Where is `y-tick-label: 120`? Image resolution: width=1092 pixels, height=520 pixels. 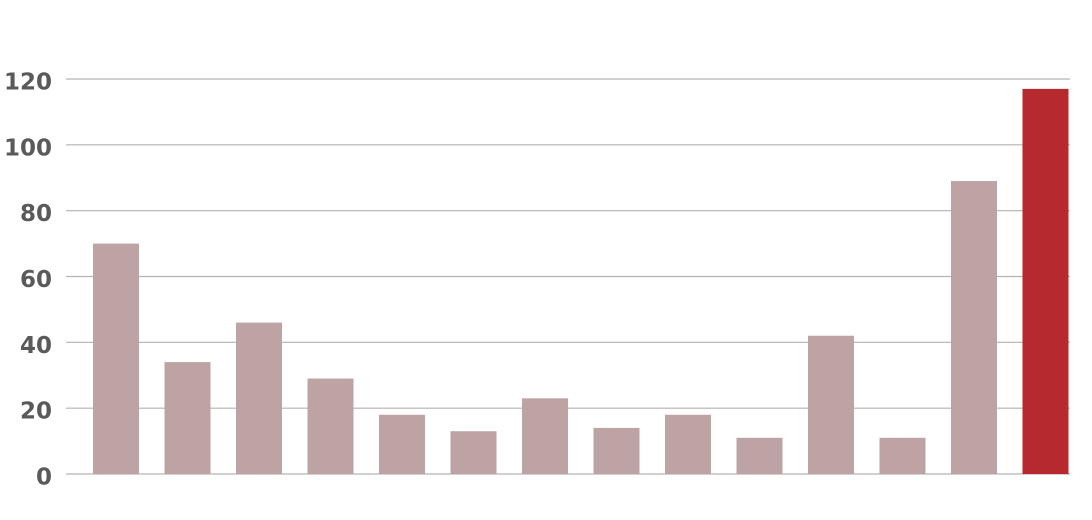 y-tick-label: 120 is located at coordinates (28, 83).